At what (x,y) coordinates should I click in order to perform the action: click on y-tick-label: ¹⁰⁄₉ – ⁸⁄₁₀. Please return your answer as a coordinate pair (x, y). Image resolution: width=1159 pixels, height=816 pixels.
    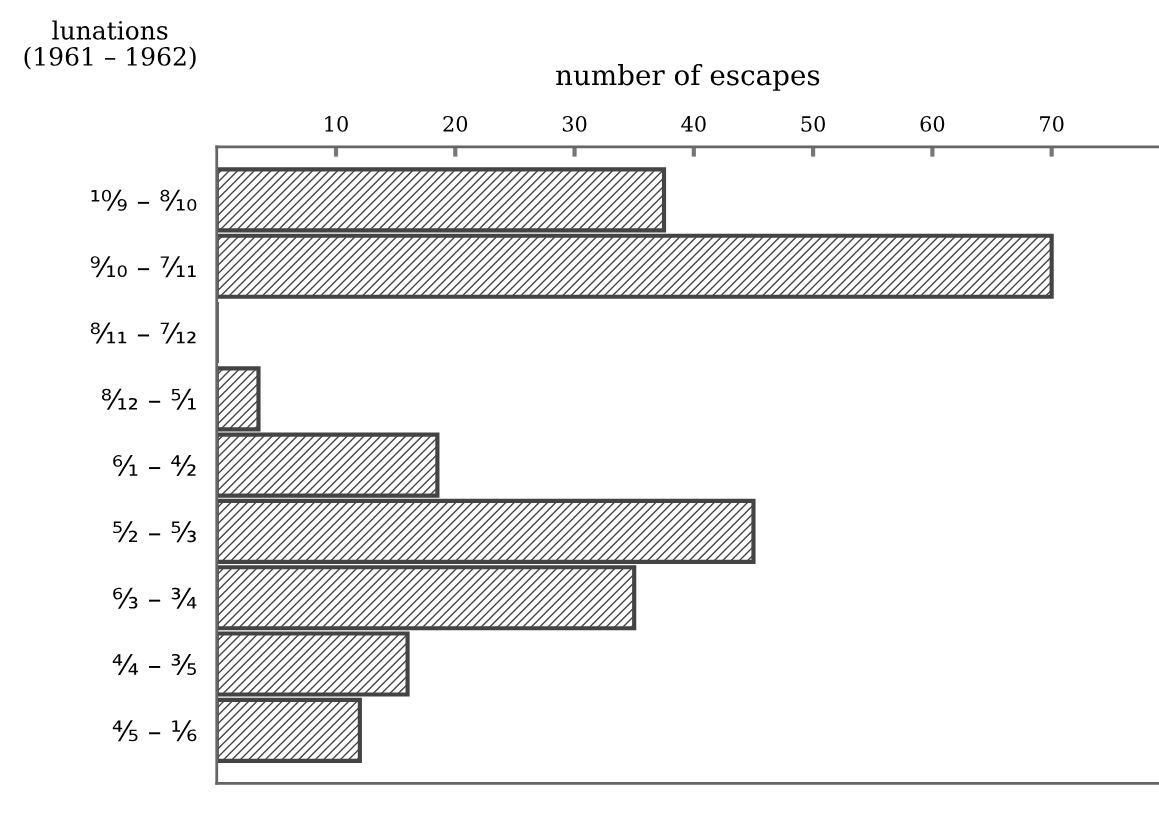
    Looking at the image, I should click on (144, 200).